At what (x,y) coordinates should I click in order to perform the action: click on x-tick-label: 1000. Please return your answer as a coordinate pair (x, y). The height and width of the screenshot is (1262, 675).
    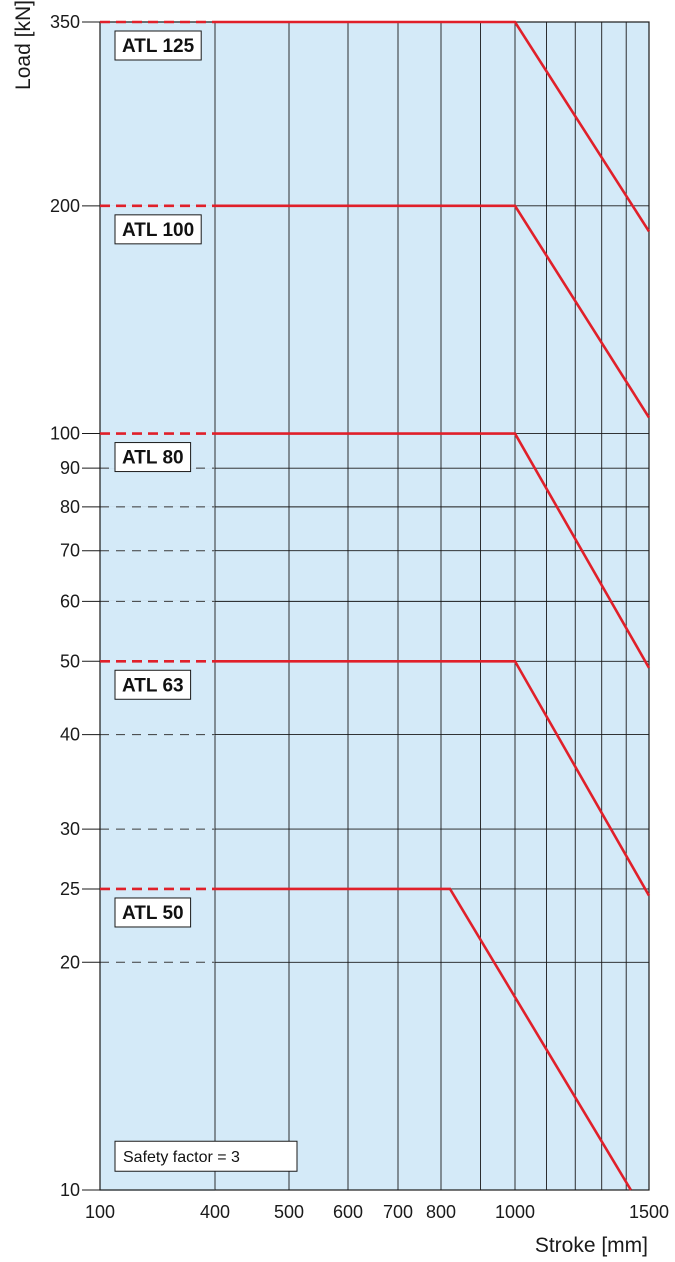
    Looking at the image, I should click on (515, 1212).